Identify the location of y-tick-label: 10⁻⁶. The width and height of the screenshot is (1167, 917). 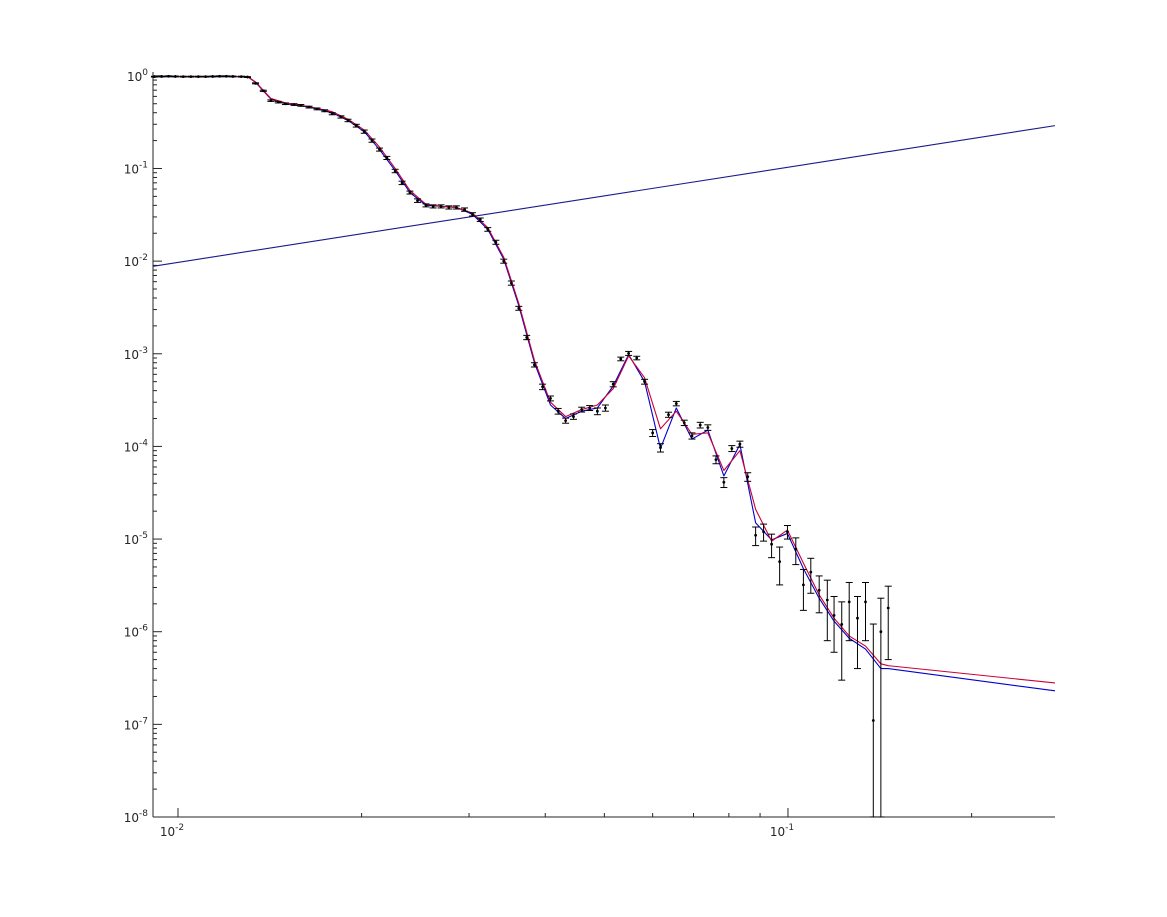
(136, 632).